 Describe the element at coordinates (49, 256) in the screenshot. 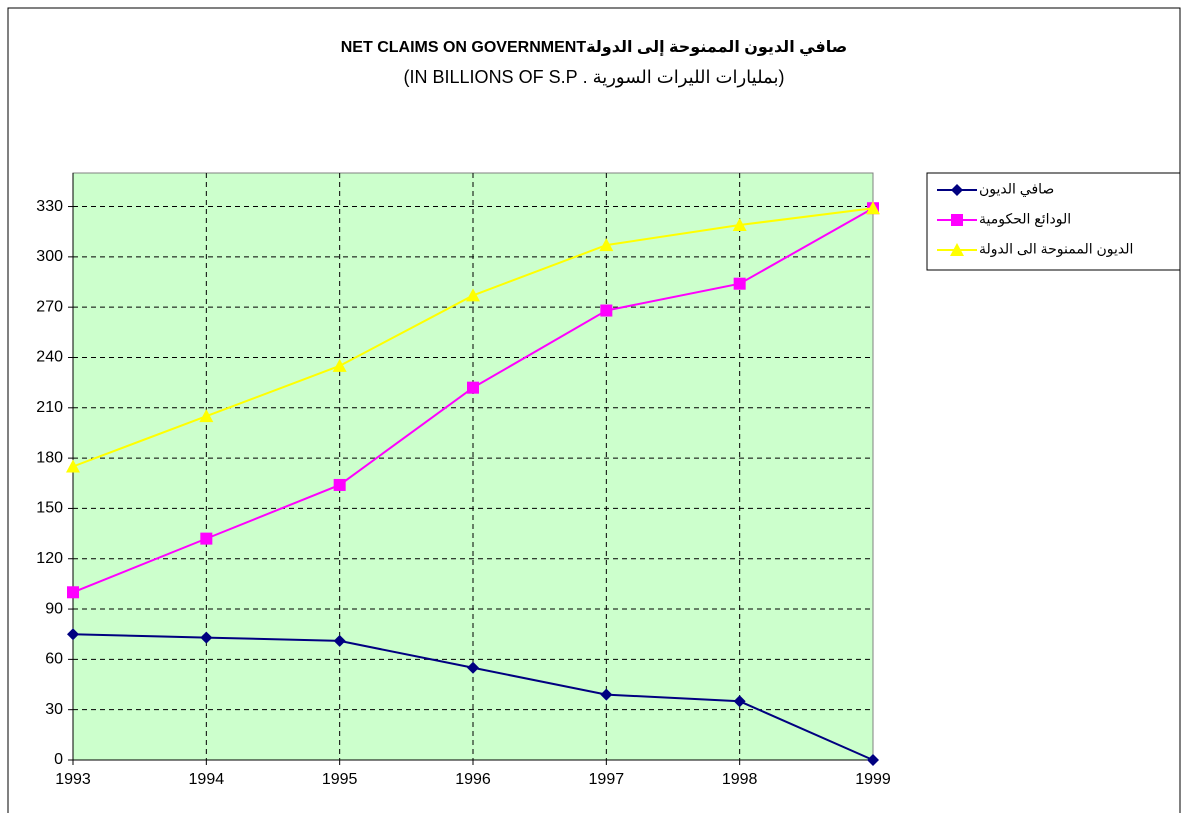

I see `y-tick-label: 300` at that location.